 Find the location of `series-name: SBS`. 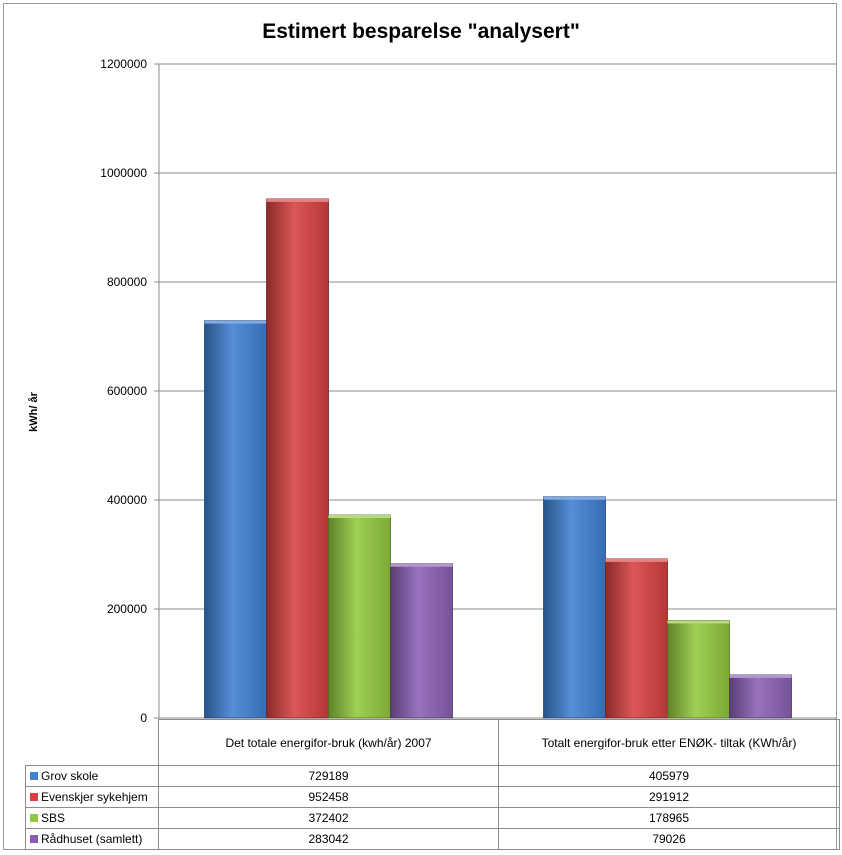

series-name: SBS is located at coordinates (53, 818).